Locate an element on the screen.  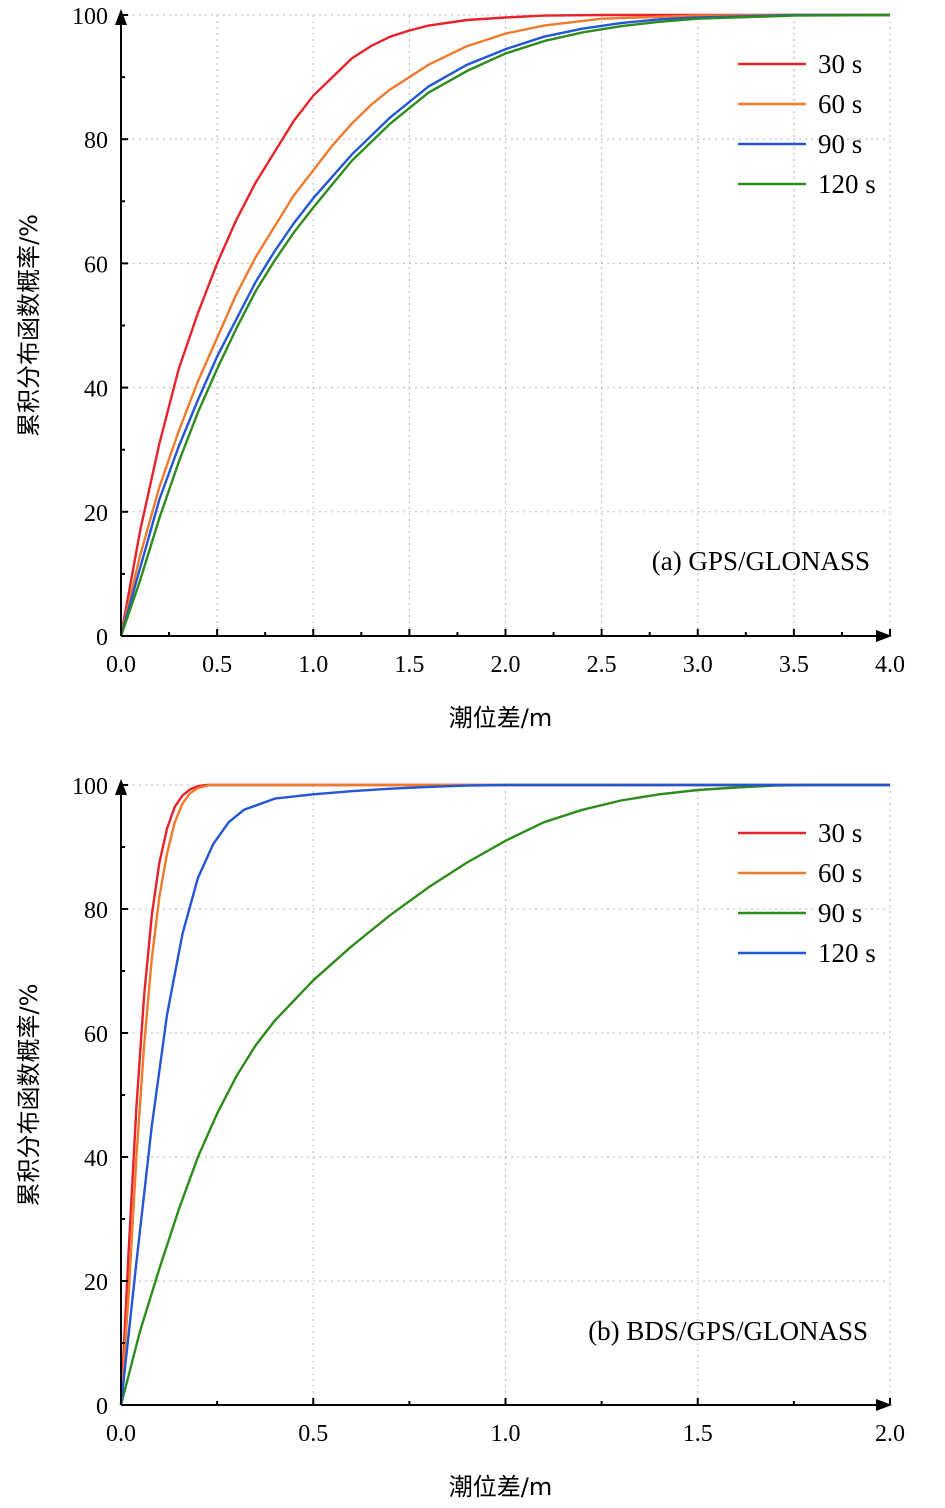
x-tick-label: 3.5 is located at coordinates (794, 665).